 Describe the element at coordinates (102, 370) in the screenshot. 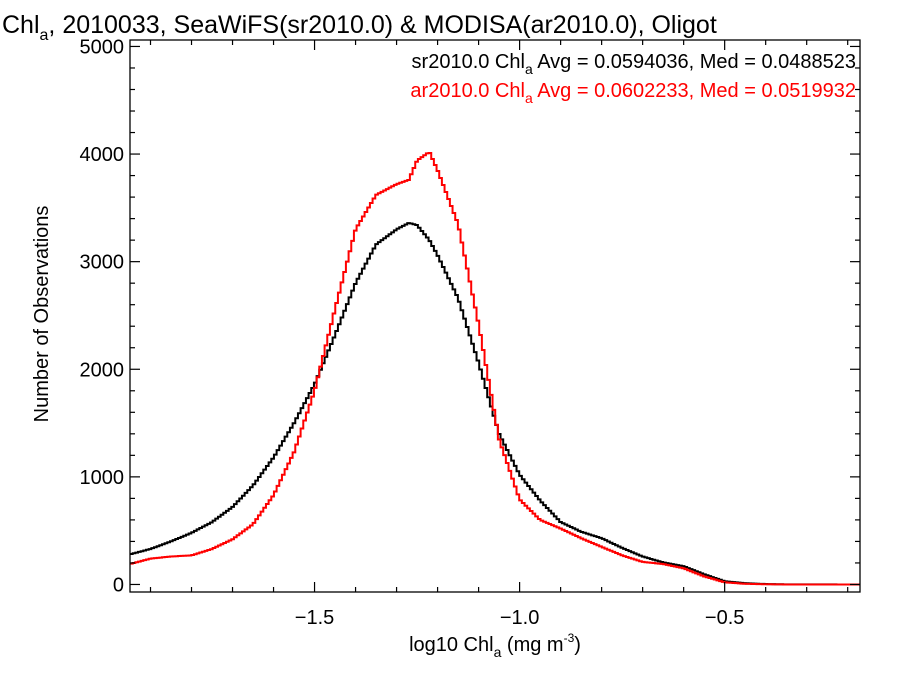

I see `y-tick-label: 2000` at that location.